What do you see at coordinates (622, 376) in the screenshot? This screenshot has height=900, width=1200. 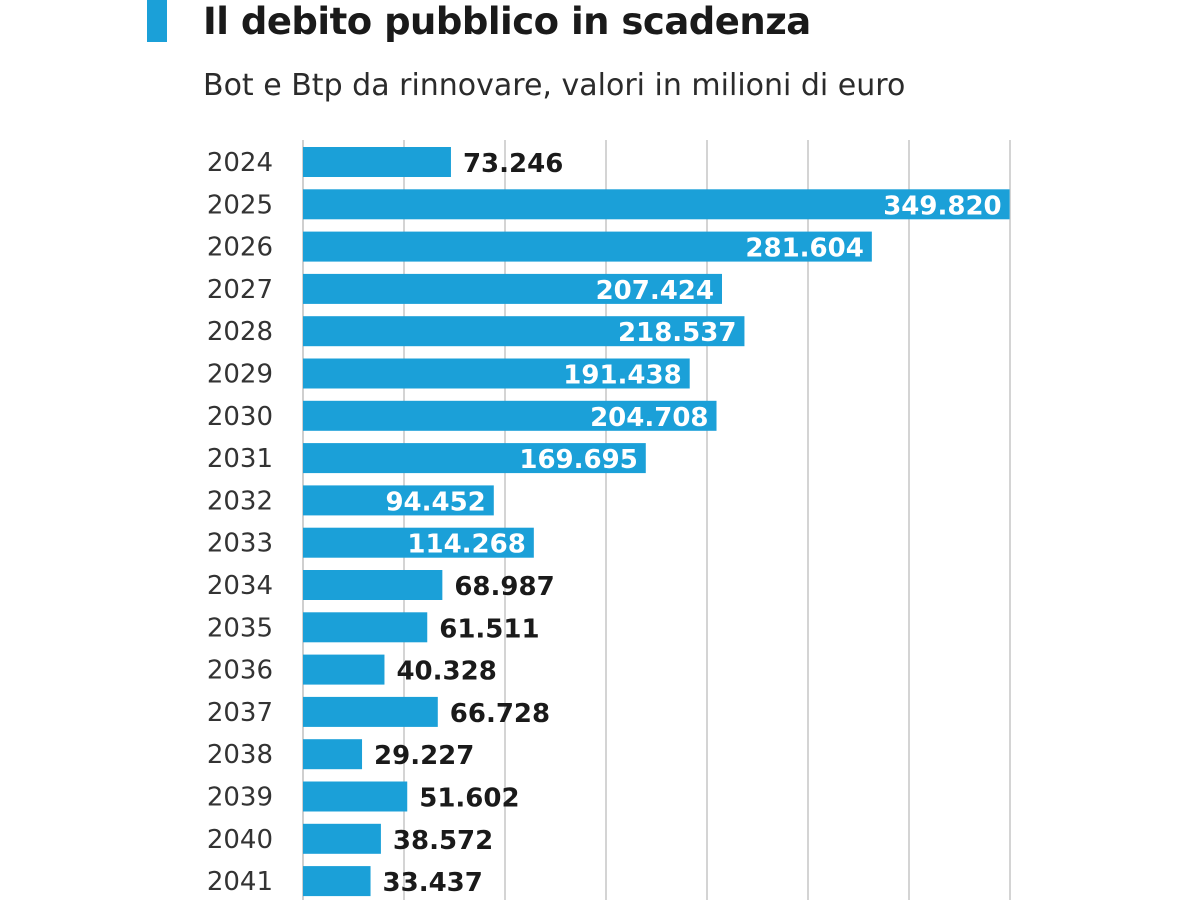 I see `value-label: 191.438` at bounding box center [622, 376].